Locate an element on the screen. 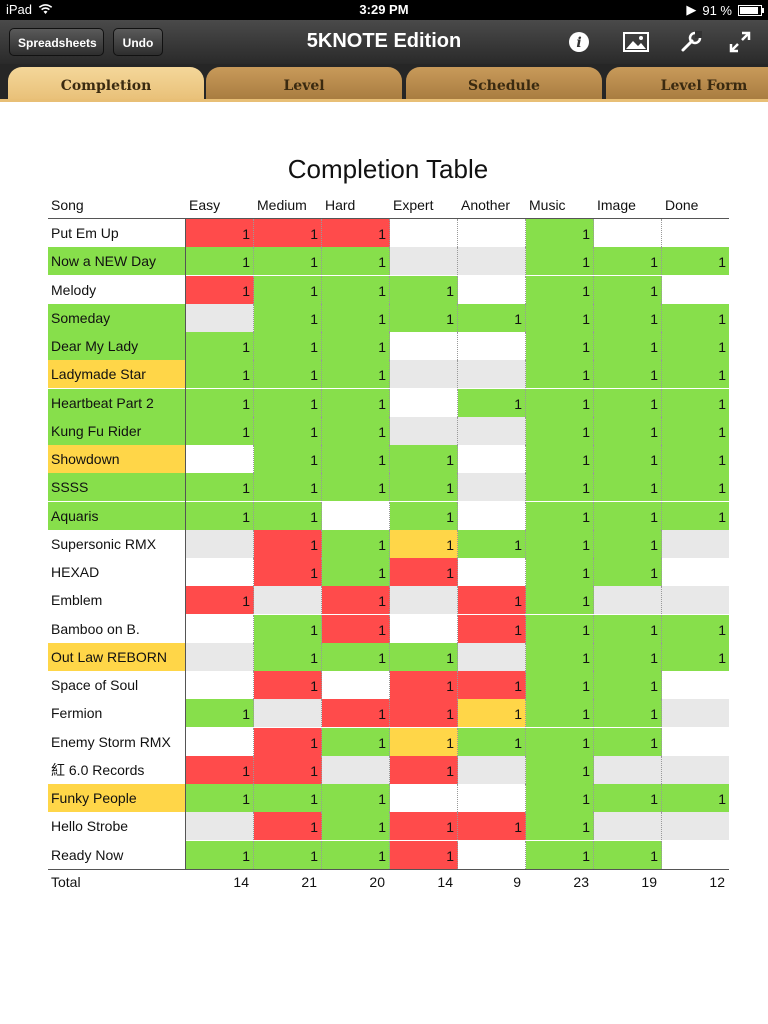 The image size is (768, 1024). song-cell: Bamboo on B. is located at coordinates (116, 628).